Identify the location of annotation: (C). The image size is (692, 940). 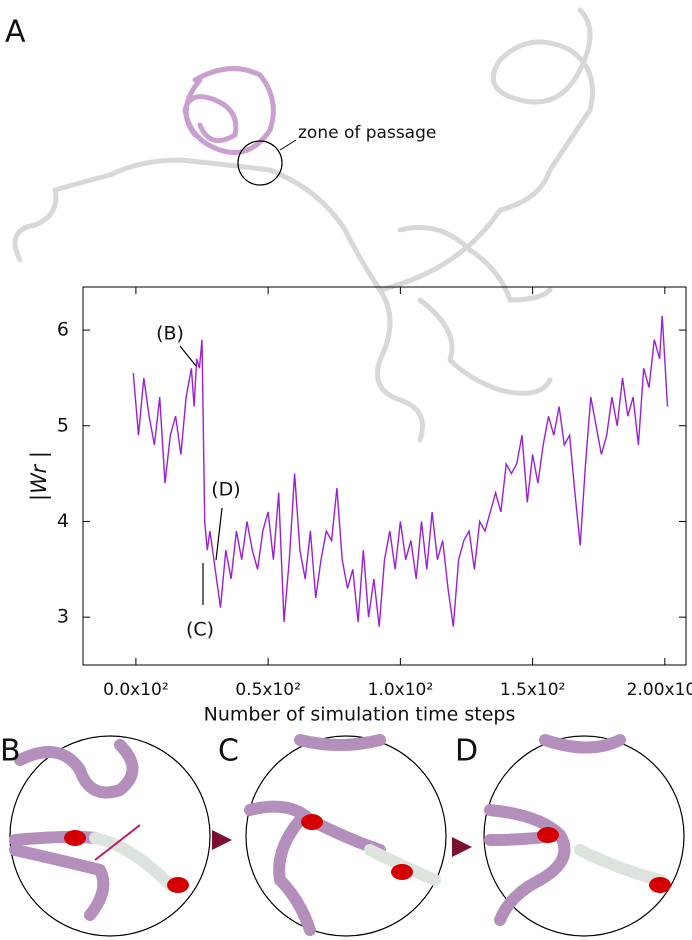
(200, 630).